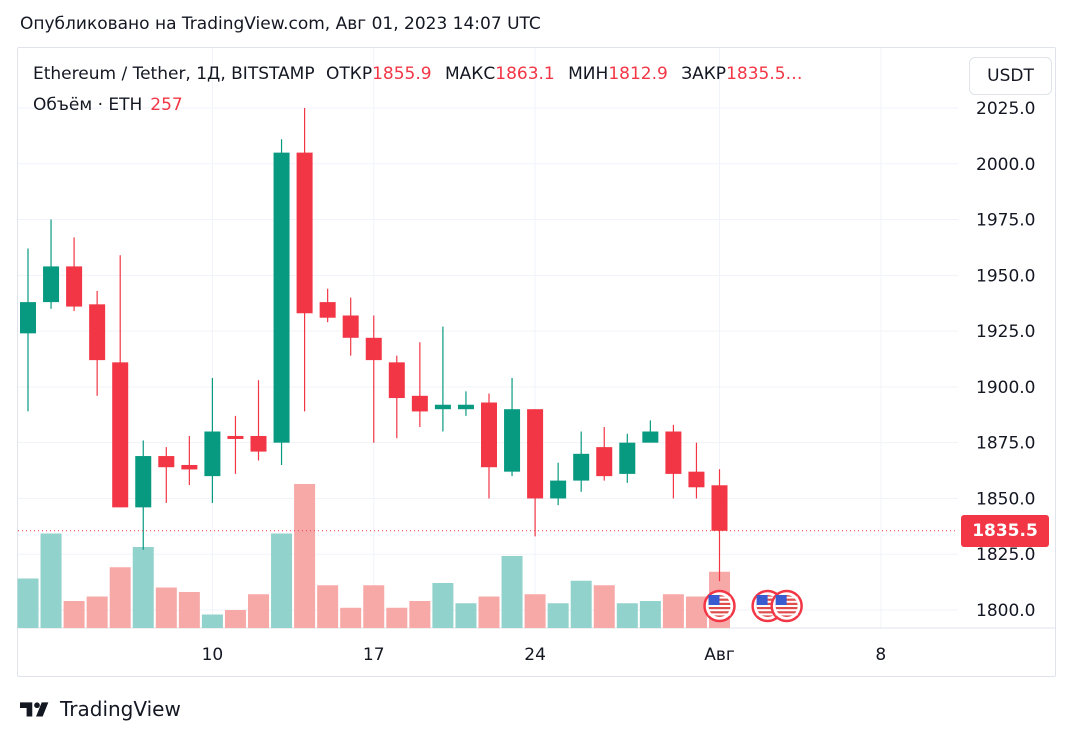  I want to click on open-label: ОТКР, so click(349, 74).